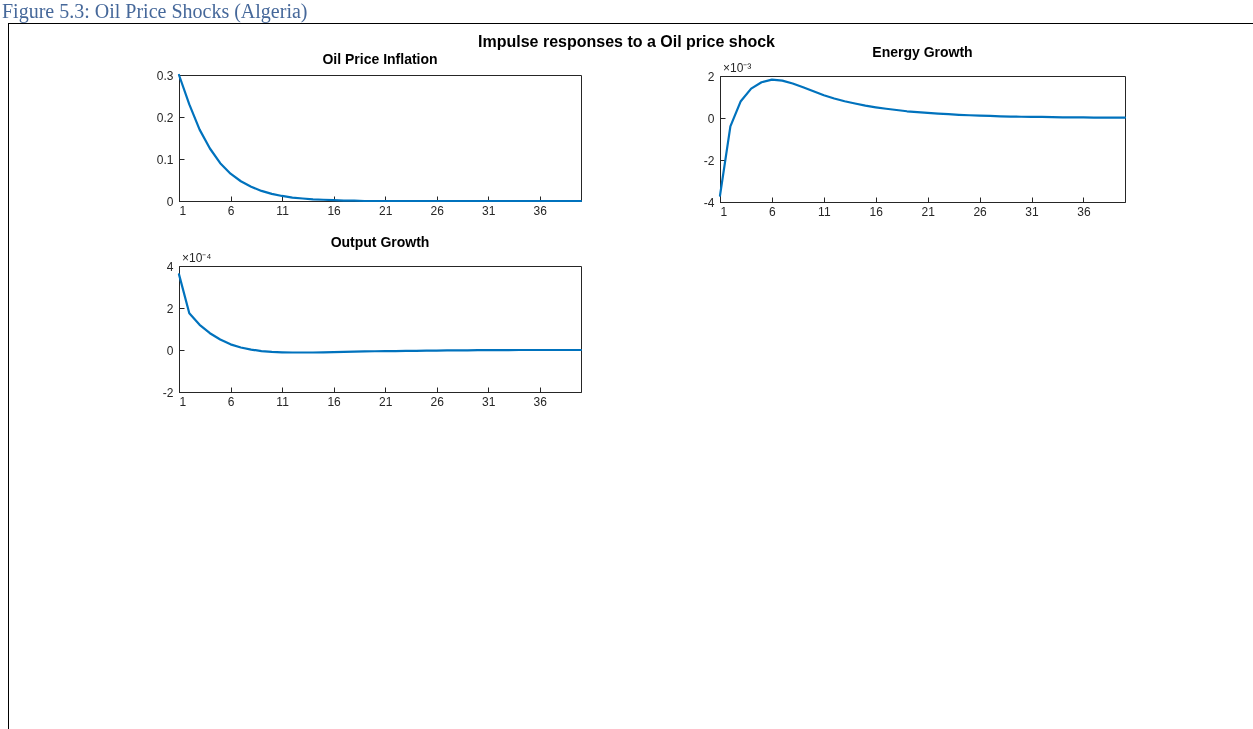 The width and height of the screenshot is (1253, 729). I want to click on chart-title: Energy Growth, so click(922, 52).